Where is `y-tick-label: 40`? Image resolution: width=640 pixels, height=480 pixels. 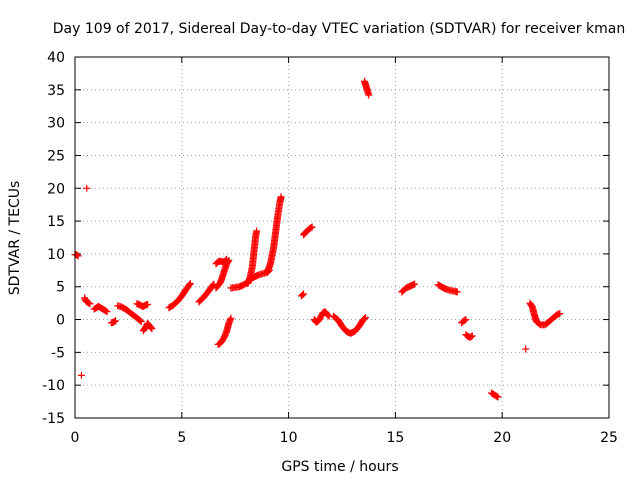 y-tick-label: 40 is located at coordinates (56, 58).